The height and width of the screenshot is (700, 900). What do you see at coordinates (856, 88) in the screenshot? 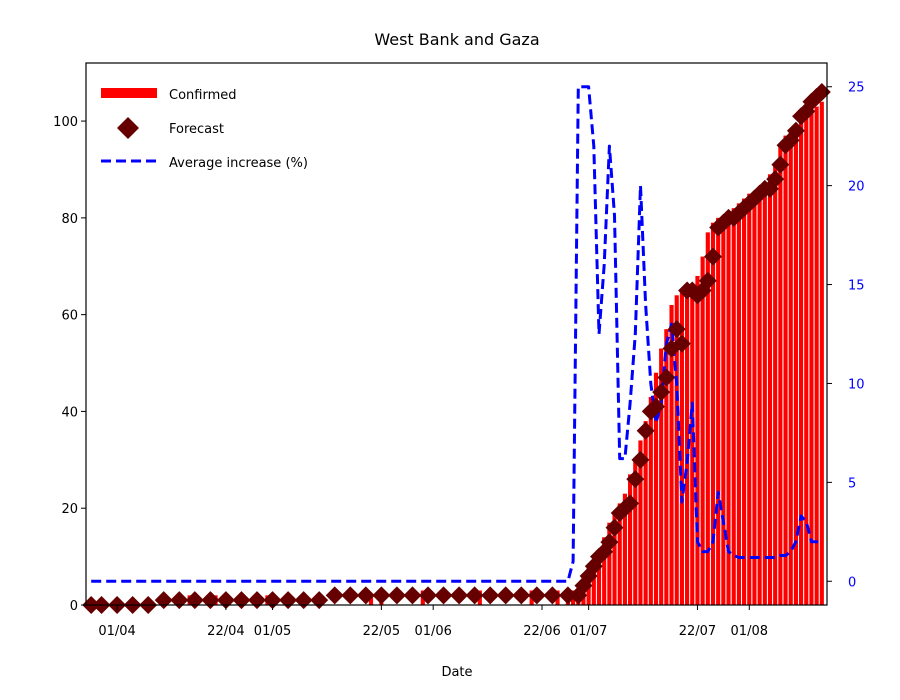
I see `y-right-tick-label: 25` at bounding box center [856, 88].